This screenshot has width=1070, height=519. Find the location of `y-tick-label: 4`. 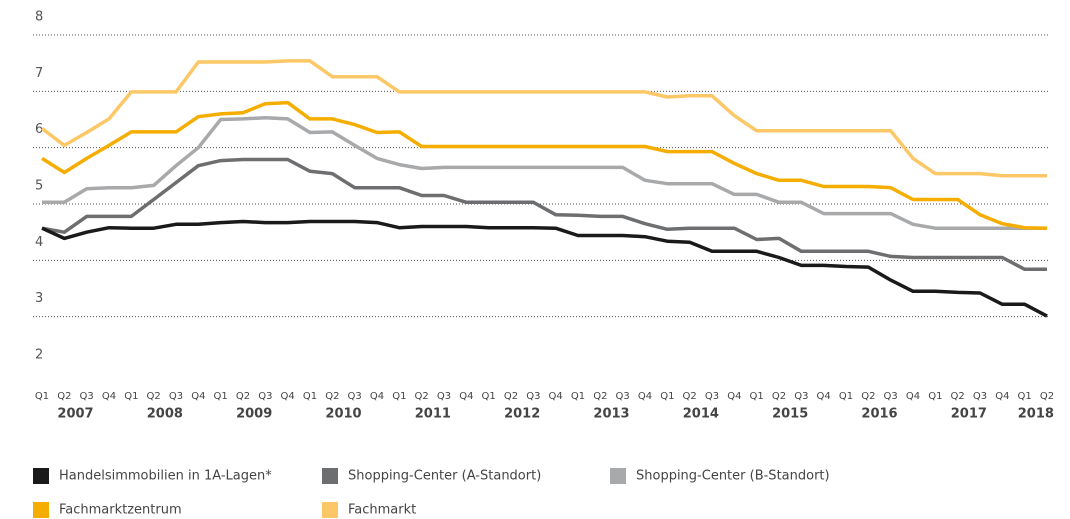

y-tick-label: 4 is located at coordinates (39, 242).